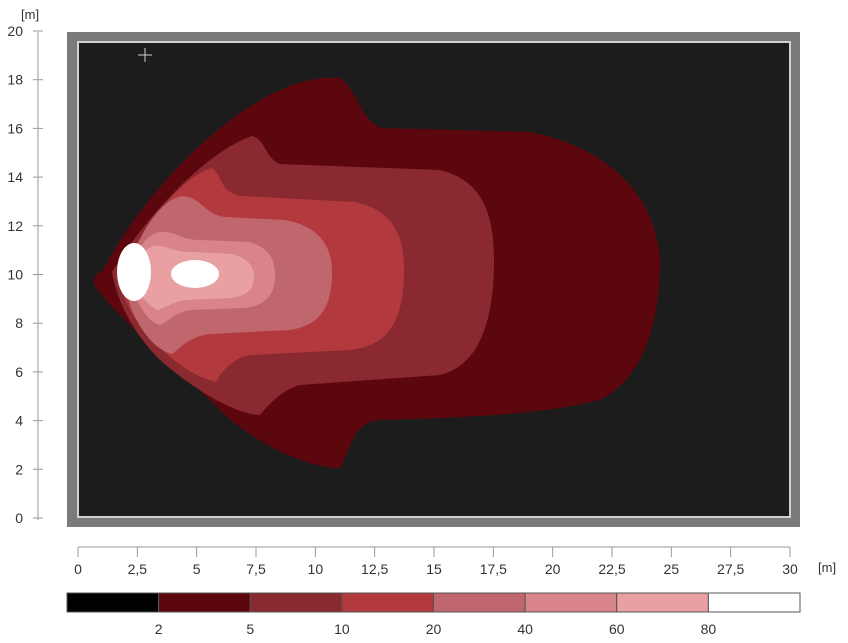 The height and width of the screenshot is (643, 848). Describe the element at coordinates (138, 569) in the screenshot. I see `x-tick-label: 2,5` at that location.